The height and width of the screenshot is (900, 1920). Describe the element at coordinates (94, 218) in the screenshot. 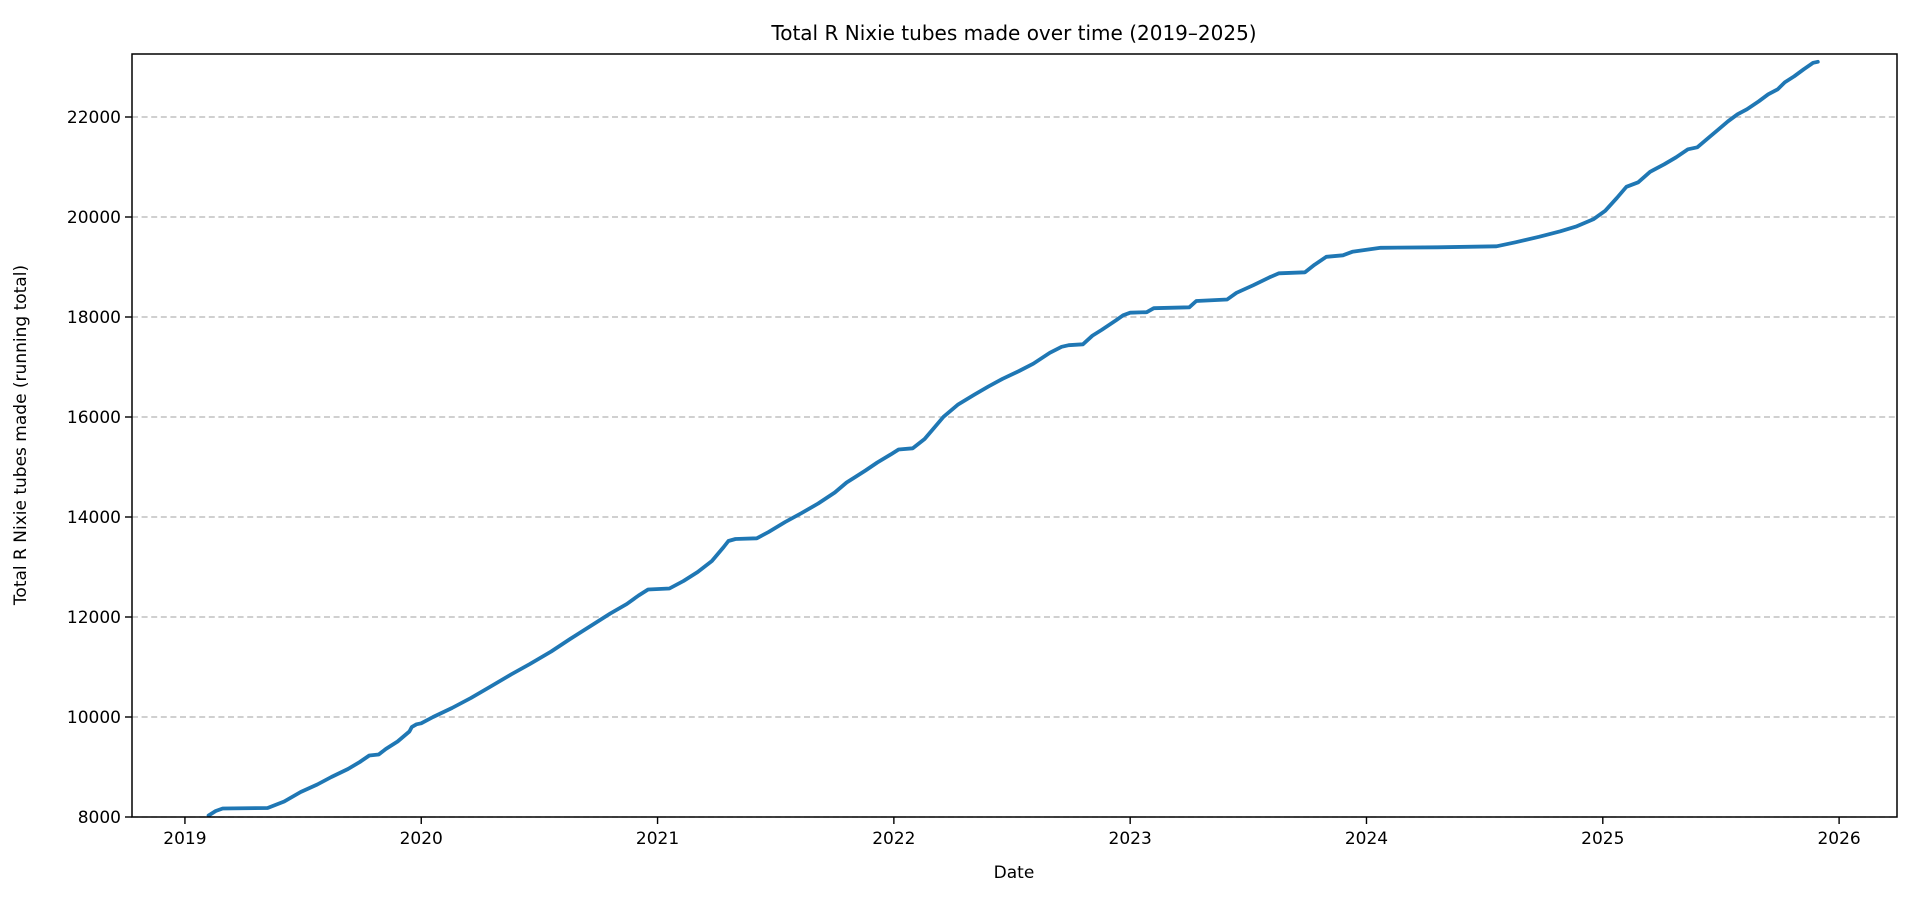

I see `y-tick-label: 20000` at that location.